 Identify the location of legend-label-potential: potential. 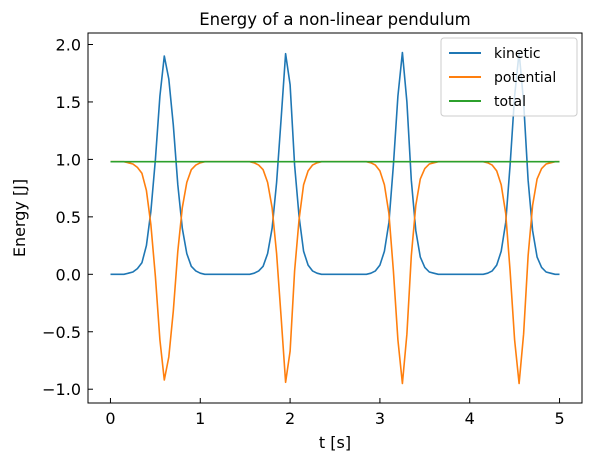
(525, 78).